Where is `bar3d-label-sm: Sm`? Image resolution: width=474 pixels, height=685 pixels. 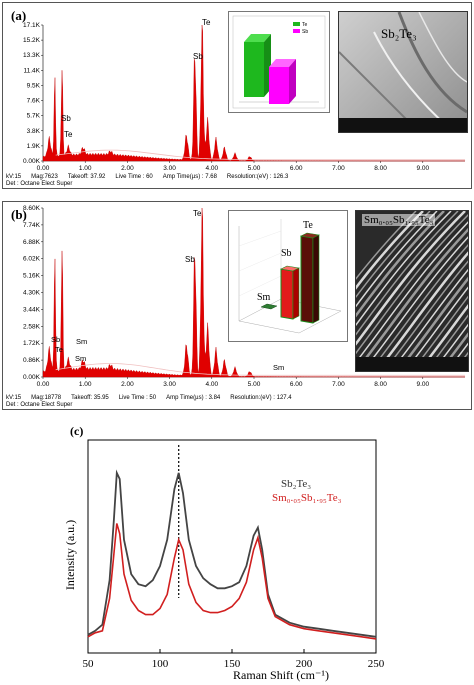 bar3d-label-sm: Sm is located at coordinates (264, 297).